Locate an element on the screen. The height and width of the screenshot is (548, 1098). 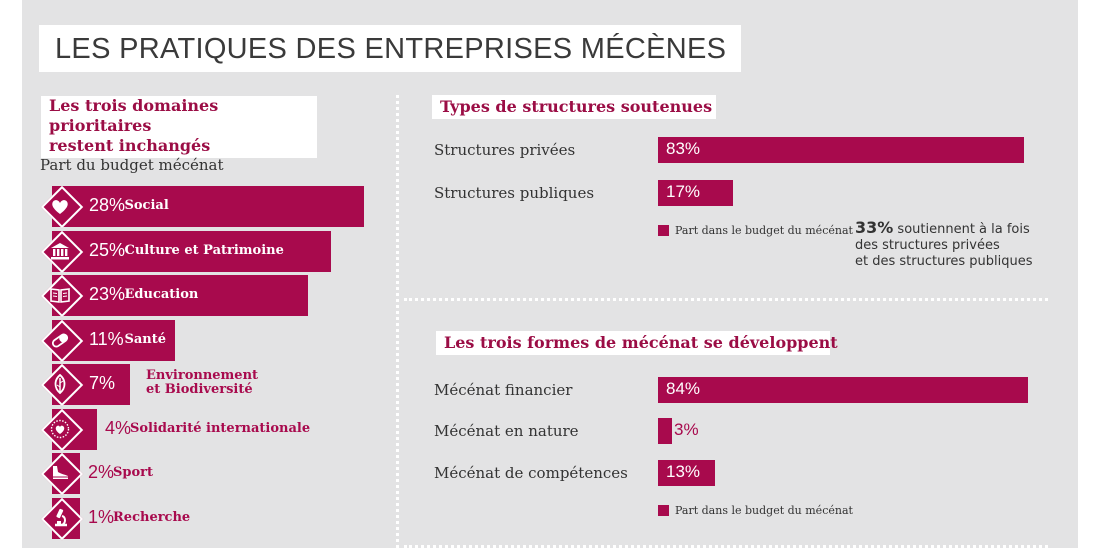
globe-heart-icon is located at coordinates (60, 429).